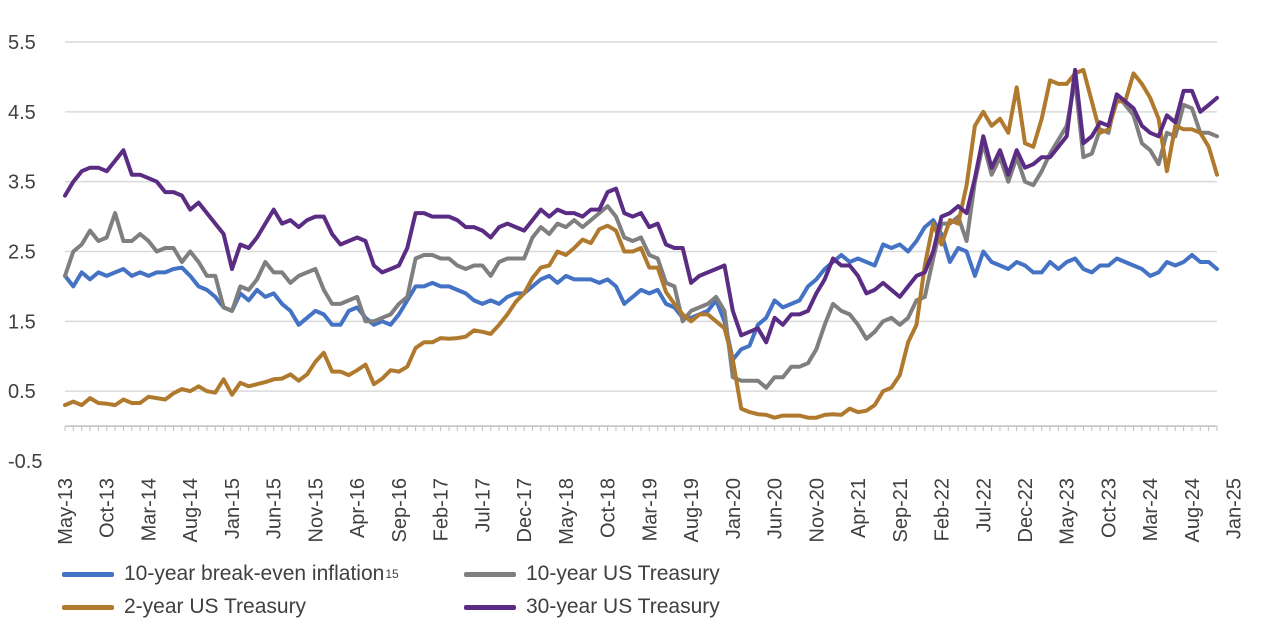  What do you see at coordinates (609, 508) in the screenshot?
I see `x-tick-label: Oct-18` at bounding box center [609, 508].